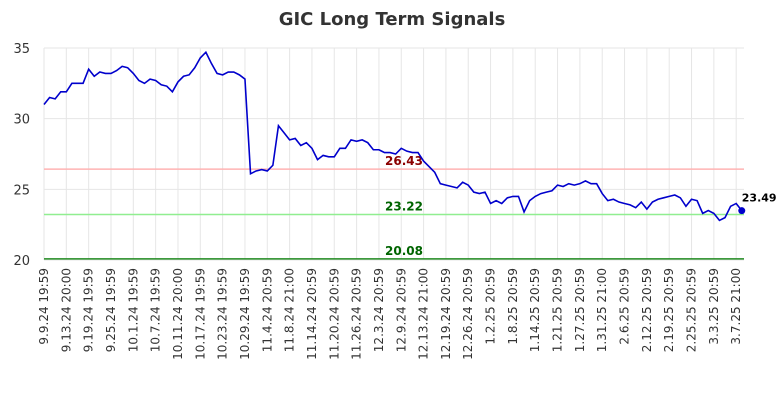 This screenshot has width=784, height=404. I want to click on x-tick-label: 1.8.25 20:59, so click(513, 306).